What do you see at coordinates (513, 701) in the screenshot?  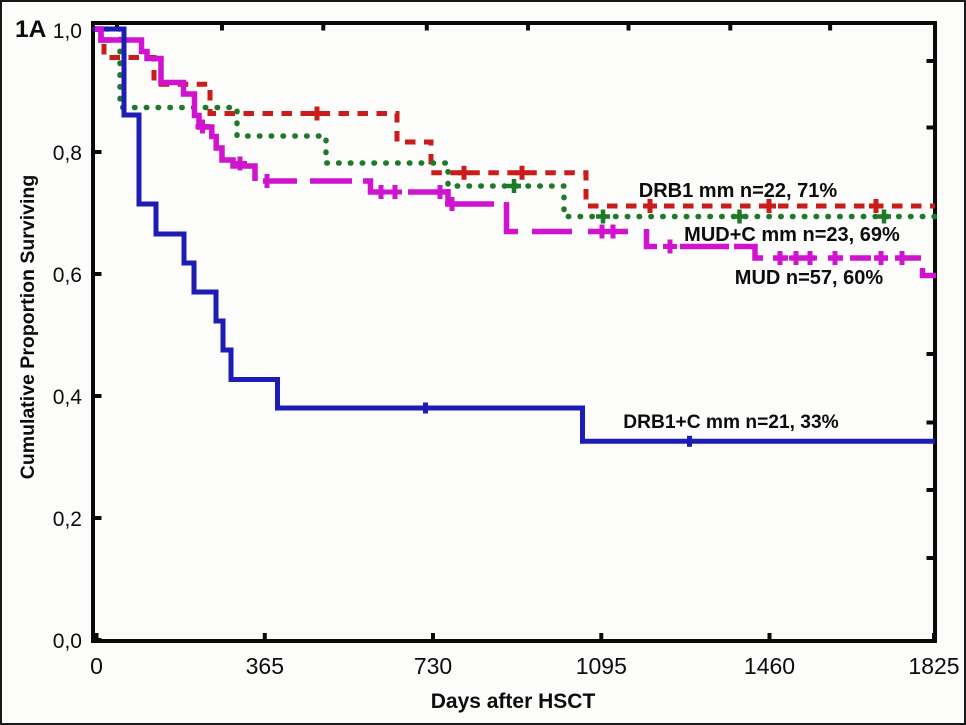 I see `svg-text: Days after HSCT` at bounding box center [513, 701].